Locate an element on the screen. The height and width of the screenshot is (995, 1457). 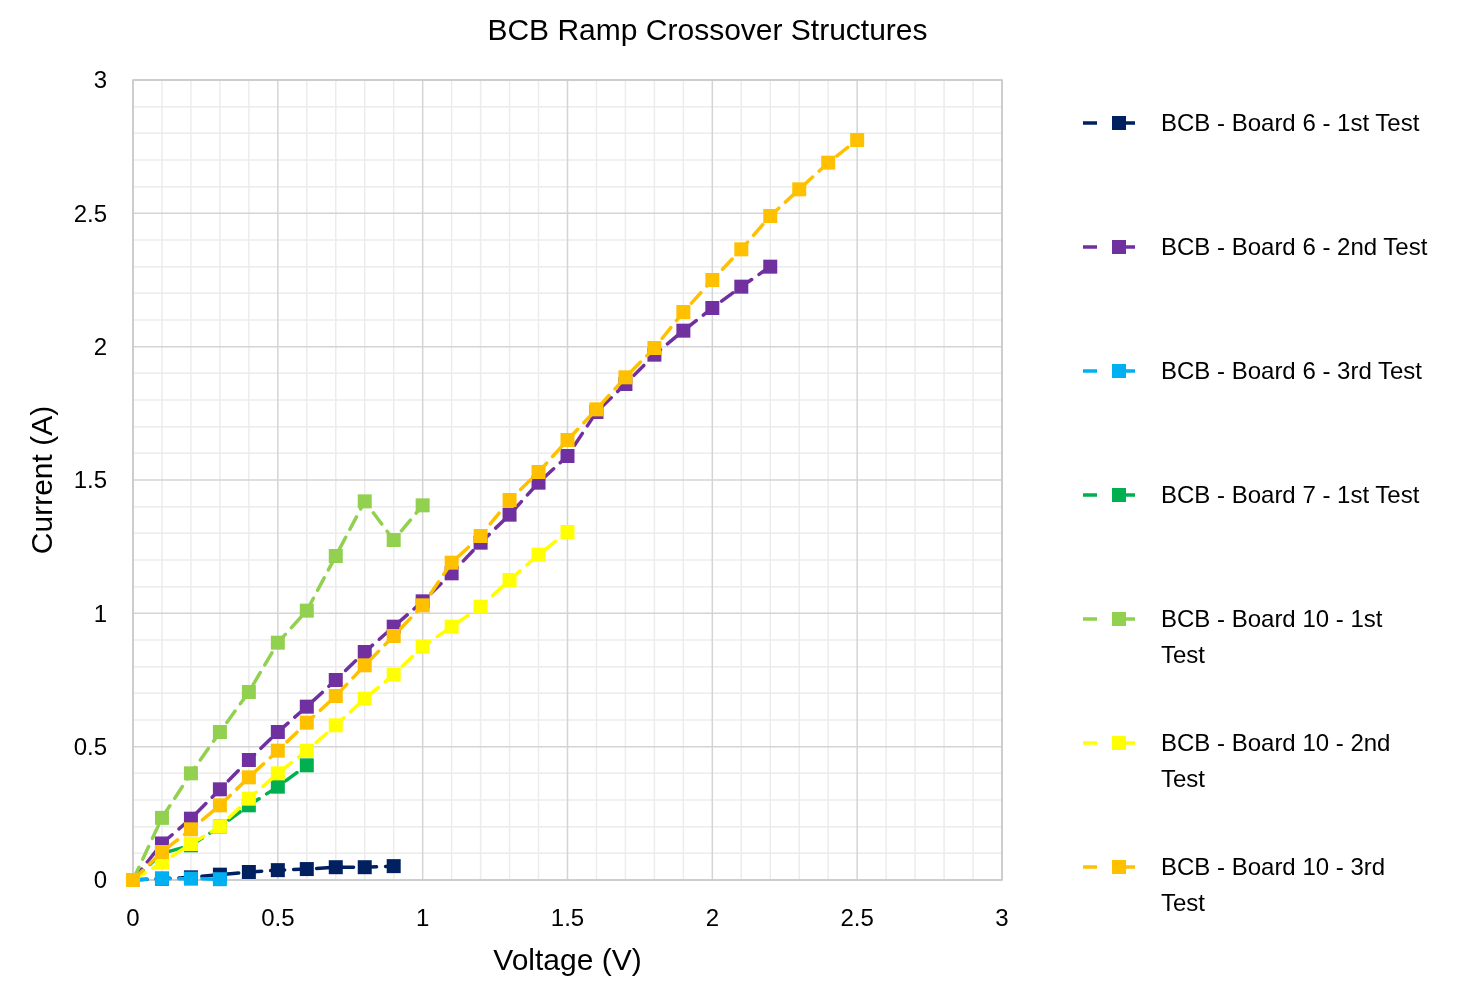
y-tick-label: 1 is located at coordinates (100, 613).